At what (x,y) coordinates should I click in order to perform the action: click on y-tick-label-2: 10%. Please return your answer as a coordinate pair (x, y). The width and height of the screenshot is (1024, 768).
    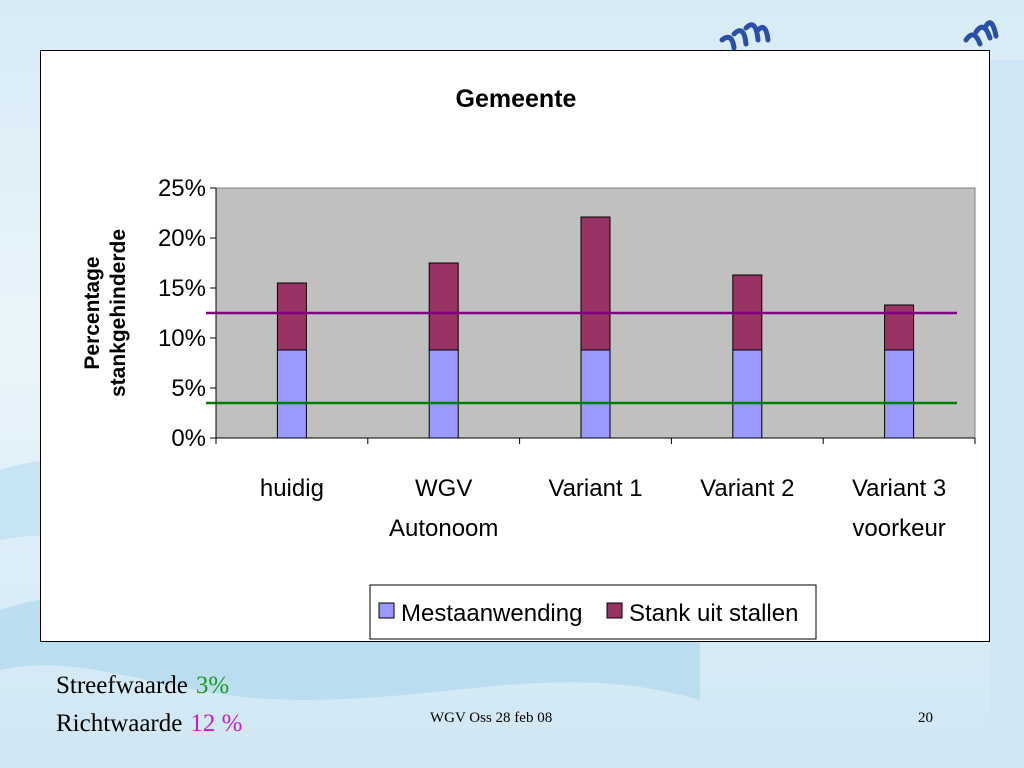
    Looking at the image, I should click on (182, 338).